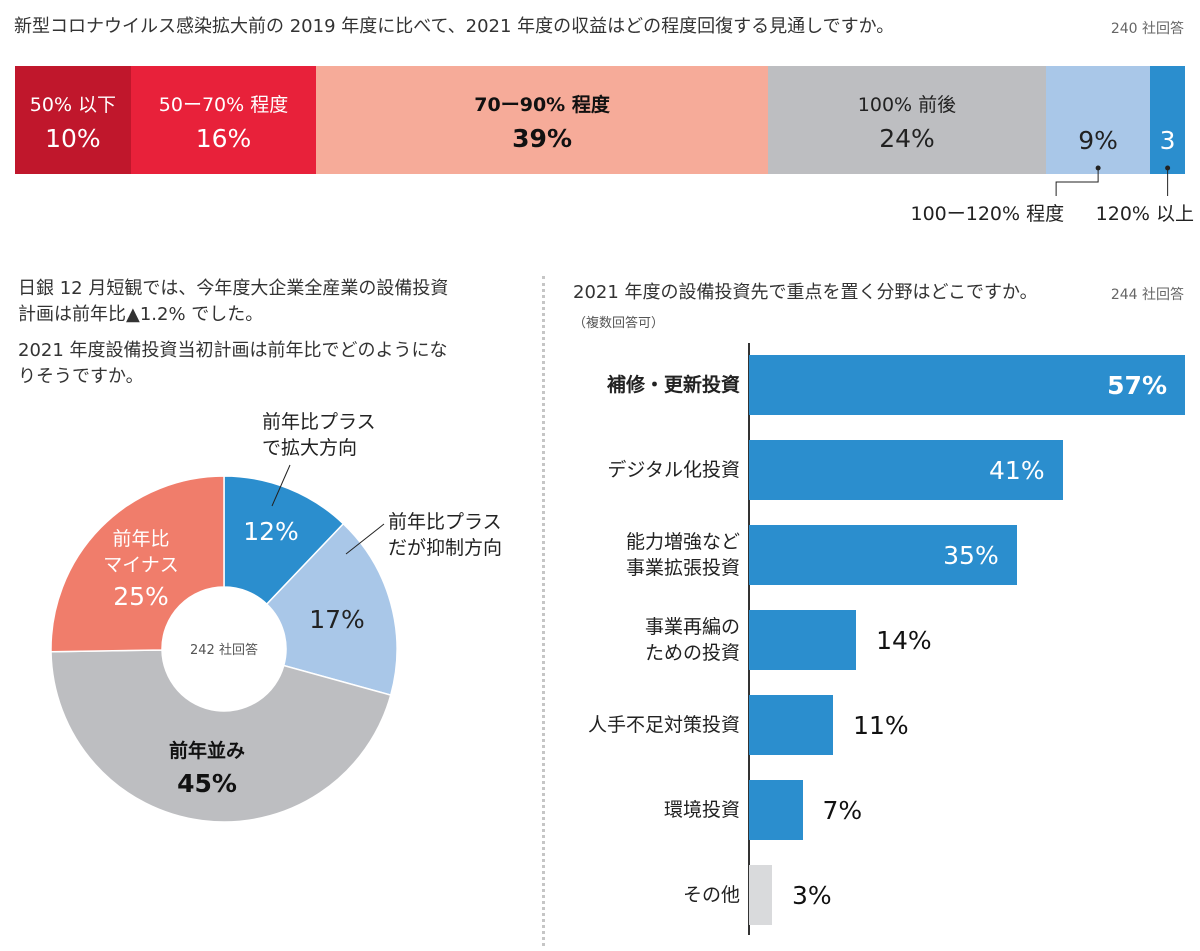 The image size is (1200, 951). Describe the element at coordinates (337, 619) in the screenshot. I see `donut-value-label: 17%` at that location.